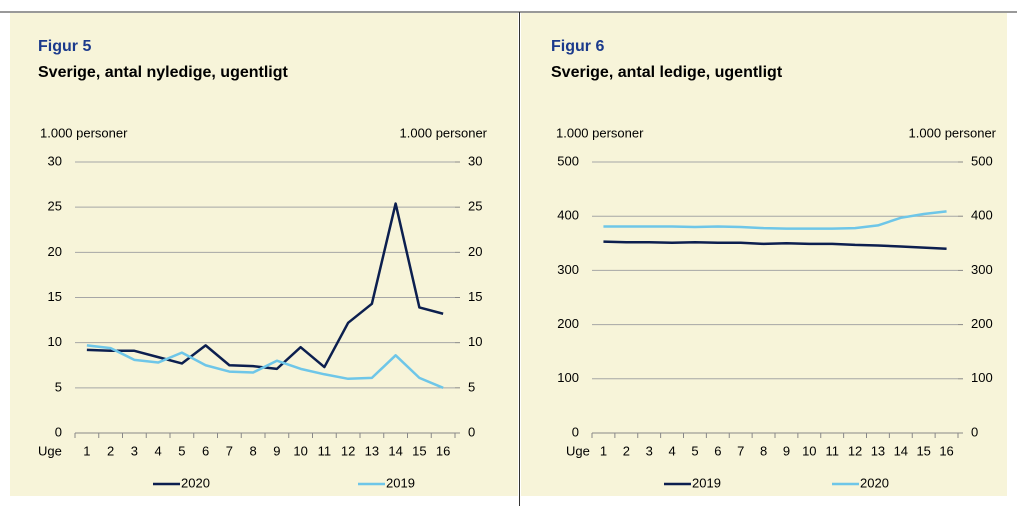  I want to click on y2-tick-label: 20, so click(475, 251).